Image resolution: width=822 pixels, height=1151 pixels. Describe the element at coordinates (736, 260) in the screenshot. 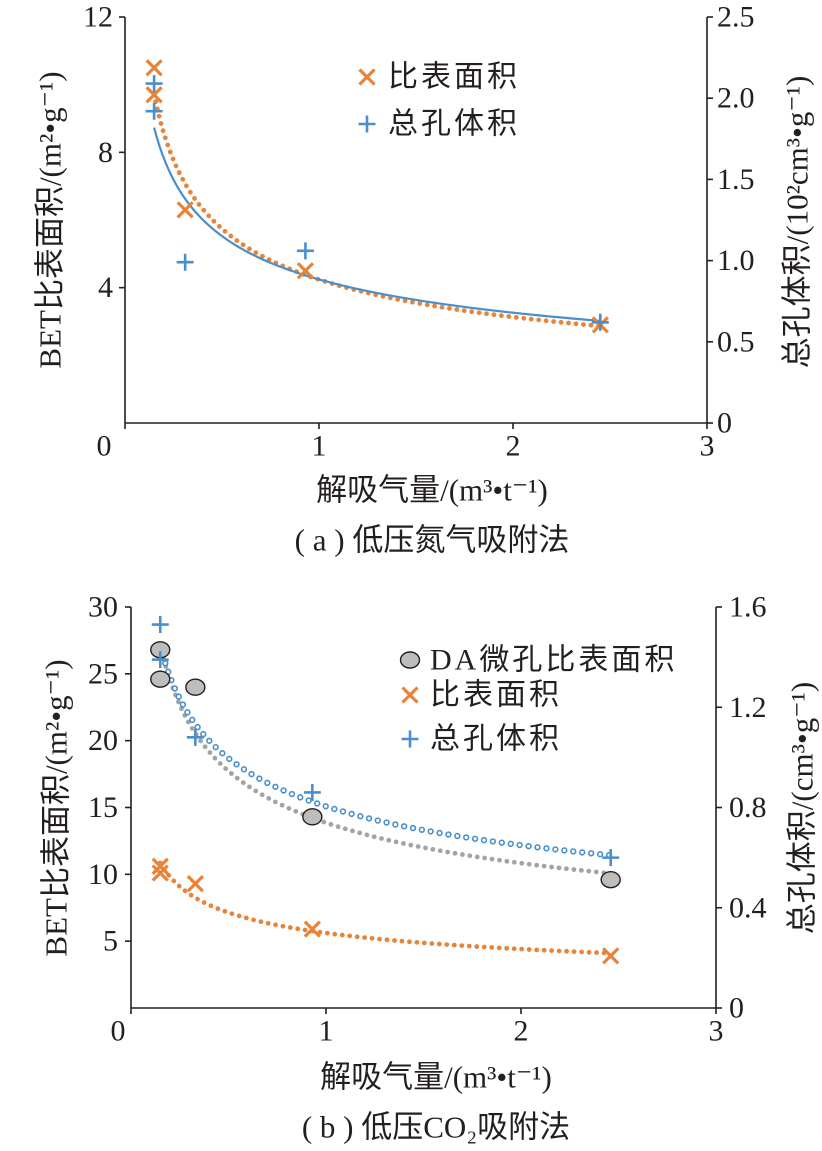

I see `y2-tick-label: 1.0` at that location.